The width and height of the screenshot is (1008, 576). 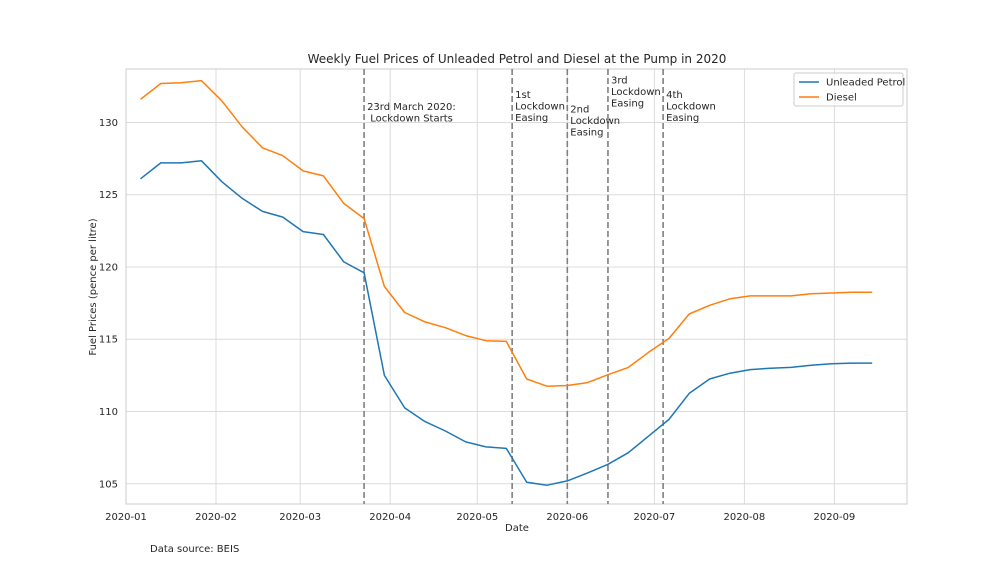 What do you see at coordinates (477, 517) in the screenshot?
I see `x-tick-label: 2020-05` at bounding box center [477, 517].